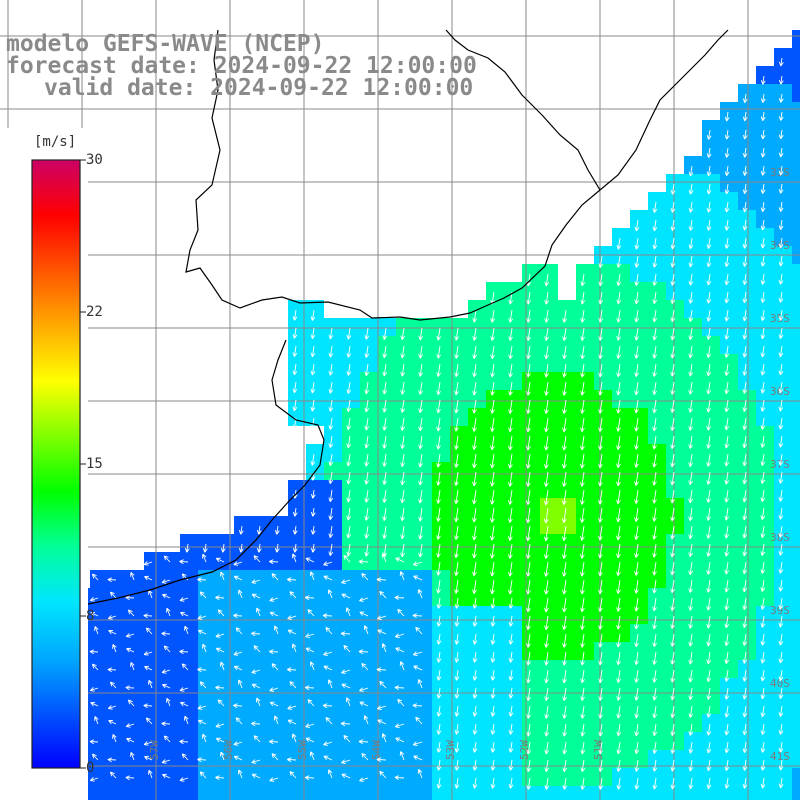 Image resolution: width=800 pixels, height=800 pixels. What do you see at coordinates (94, 312) in the screenshot?
I see `colorbar-tick-label: 22` at bounding box center [94, 312].